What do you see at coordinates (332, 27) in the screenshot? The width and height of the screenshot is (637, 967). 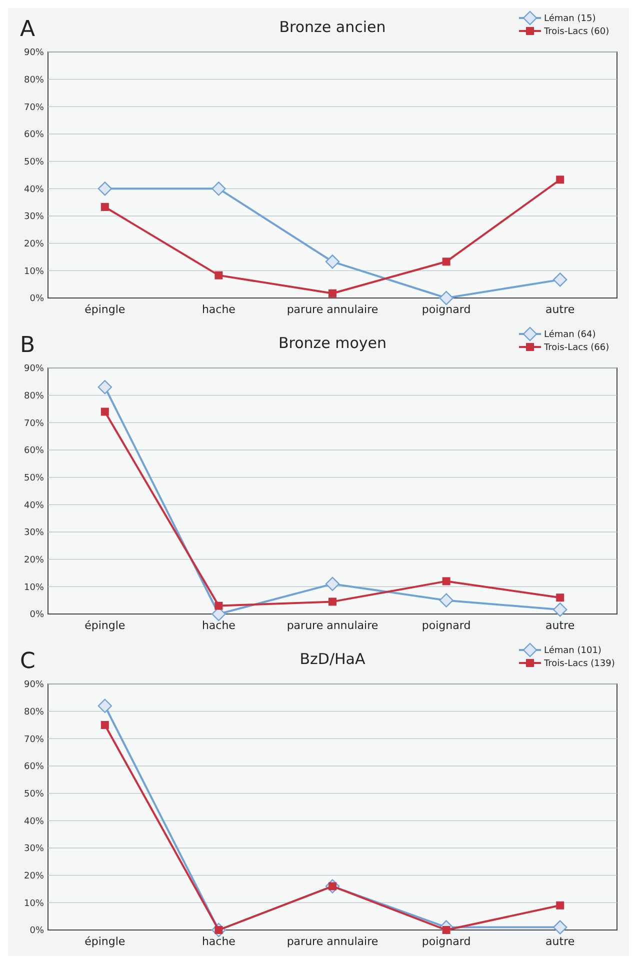 I see `chart-title: Bronze ancien` at bounding box center [332, 27].